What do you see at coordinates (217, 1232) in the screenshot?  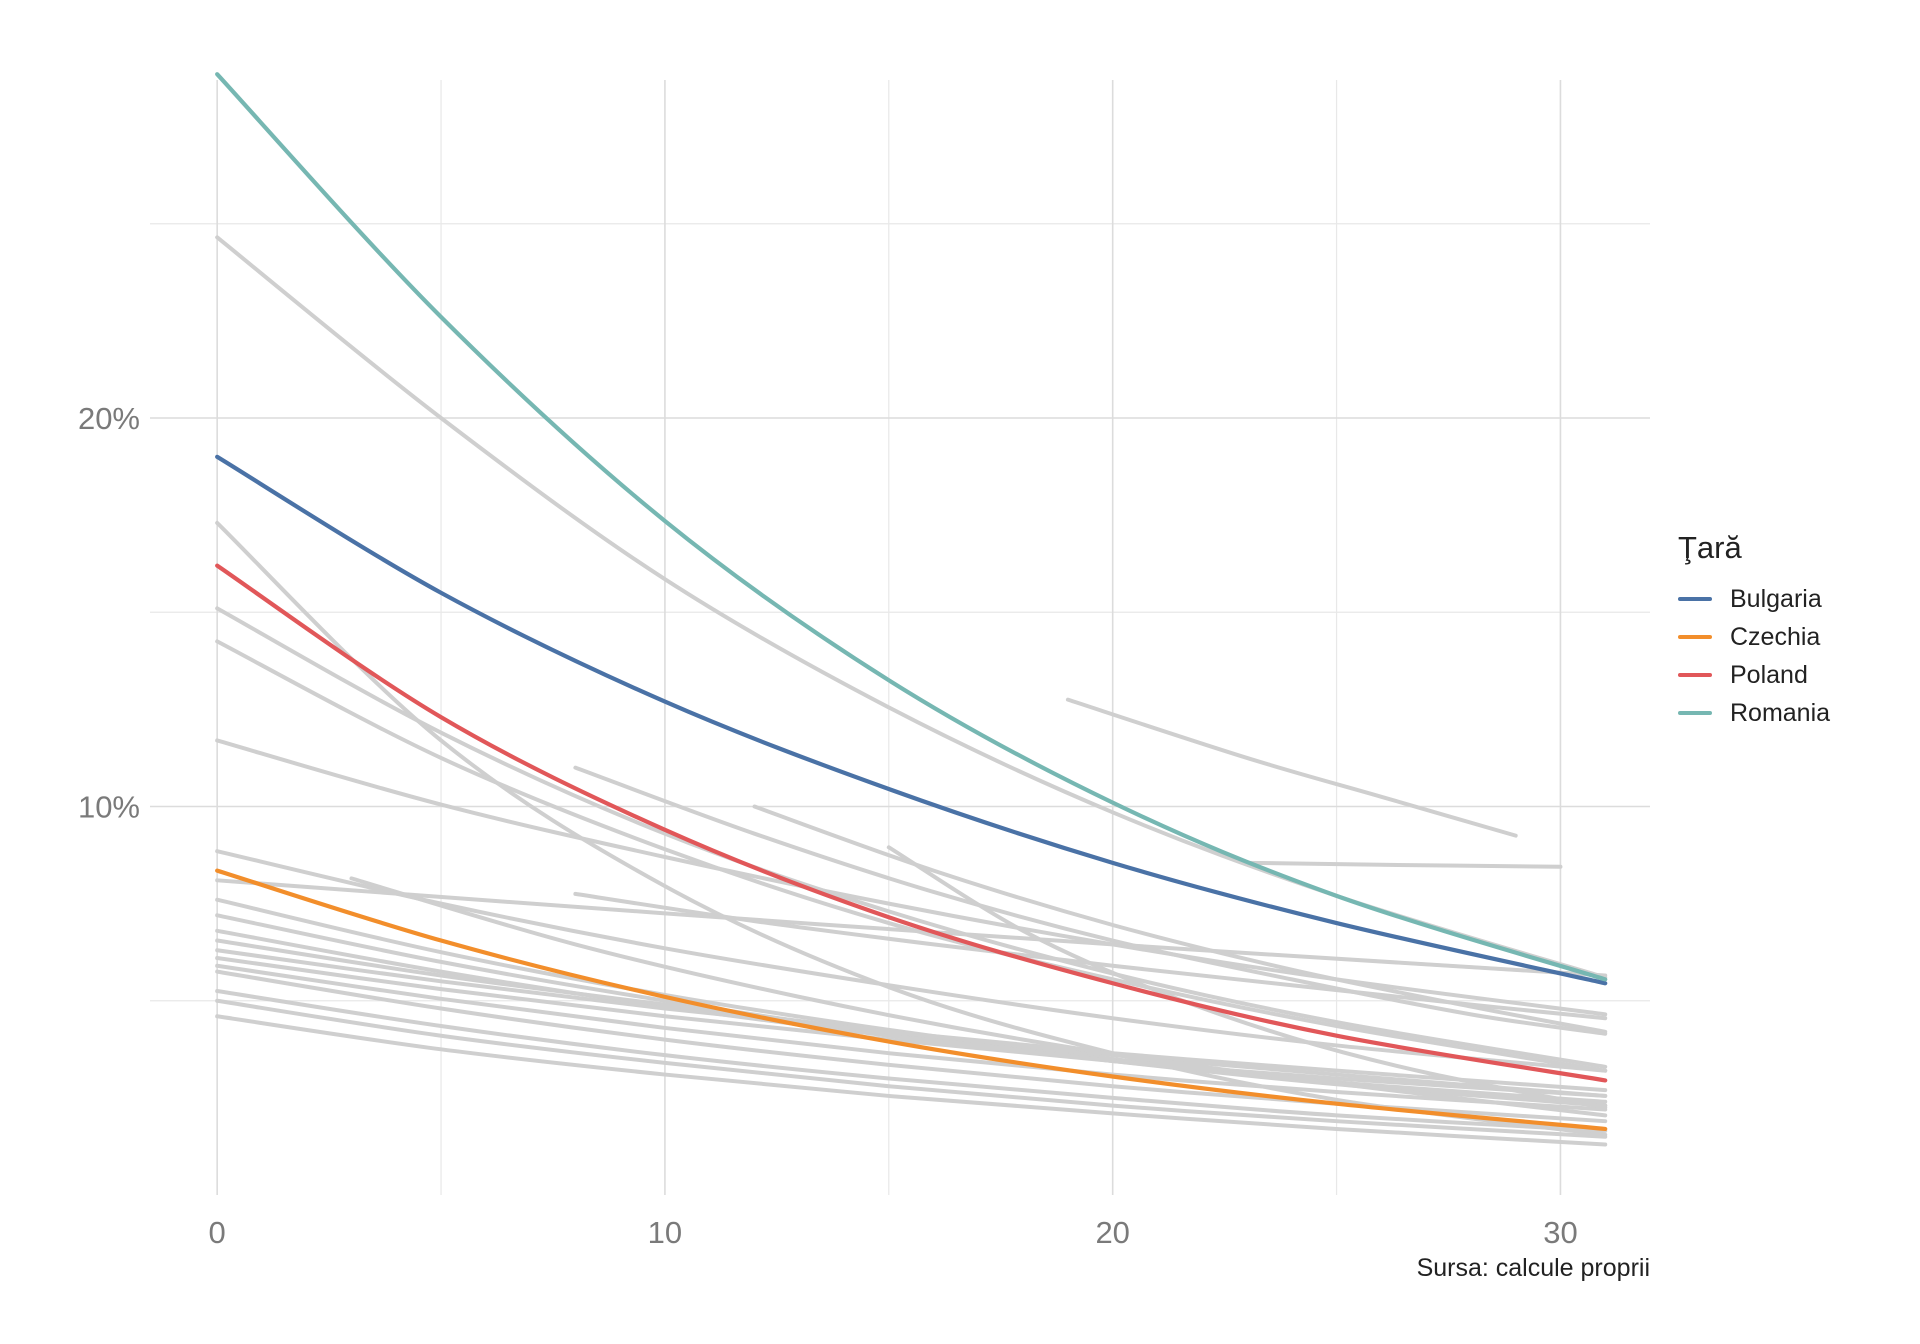 I see `x-tick-label: 0` at bounding box center [217, 1232].